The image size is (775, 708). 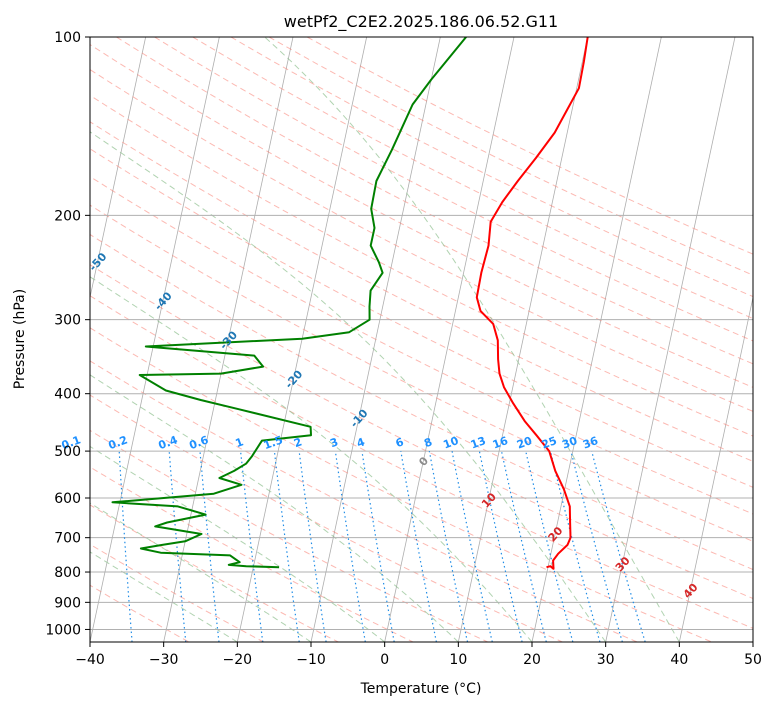 What do you see at coordinates (71, 442) in the screenshot?
I see `mixing-ratio-label: 0.1` at bounding box center [71, 442].